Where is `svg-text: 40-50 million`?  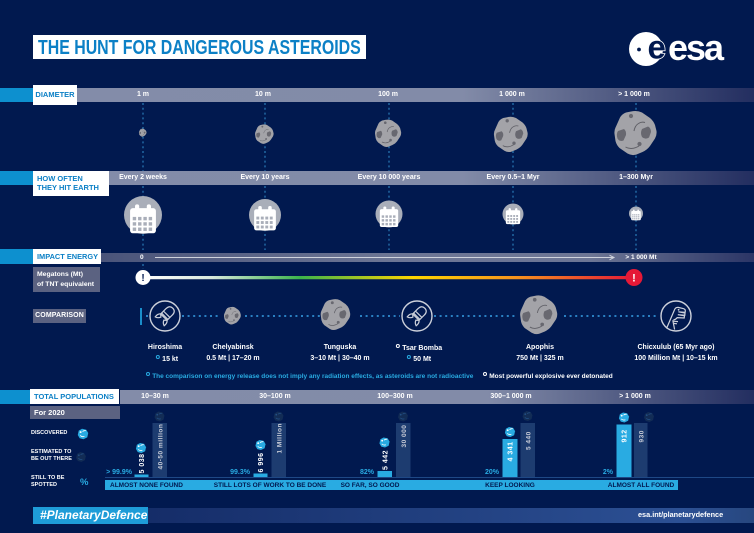
svg-text: 40-50 million is located at coordinates (160, 447).